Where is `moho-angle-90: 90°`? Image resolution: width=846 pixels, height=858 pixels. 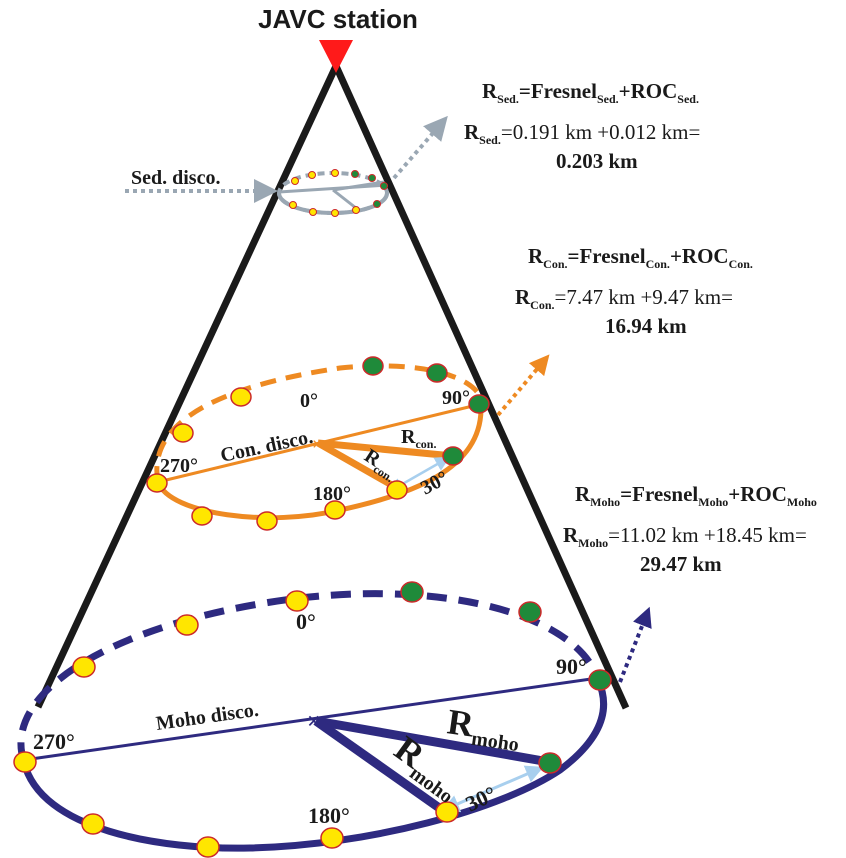 moho-angle-90: 90° is located at coordinates (571, 666).